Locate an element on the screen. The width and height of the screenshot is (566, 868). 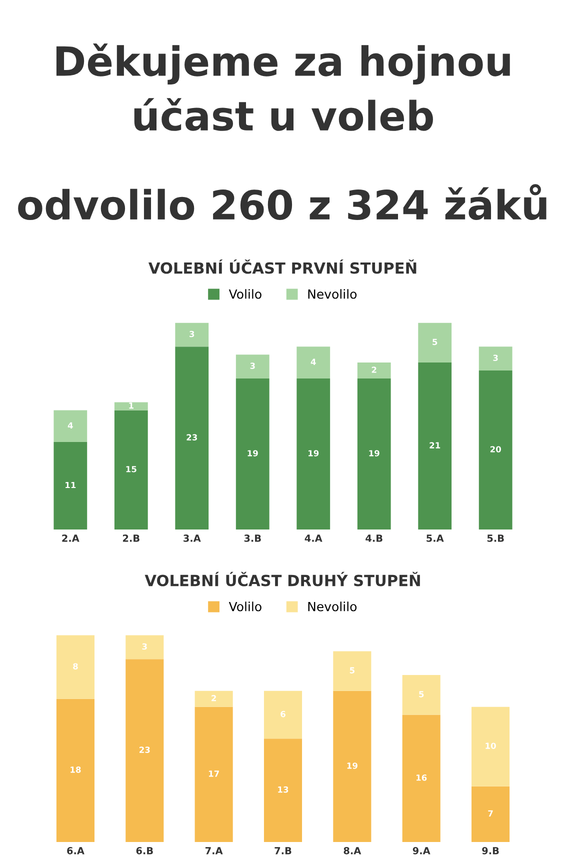
data-label: 13 is located at coordinates (283, 789).